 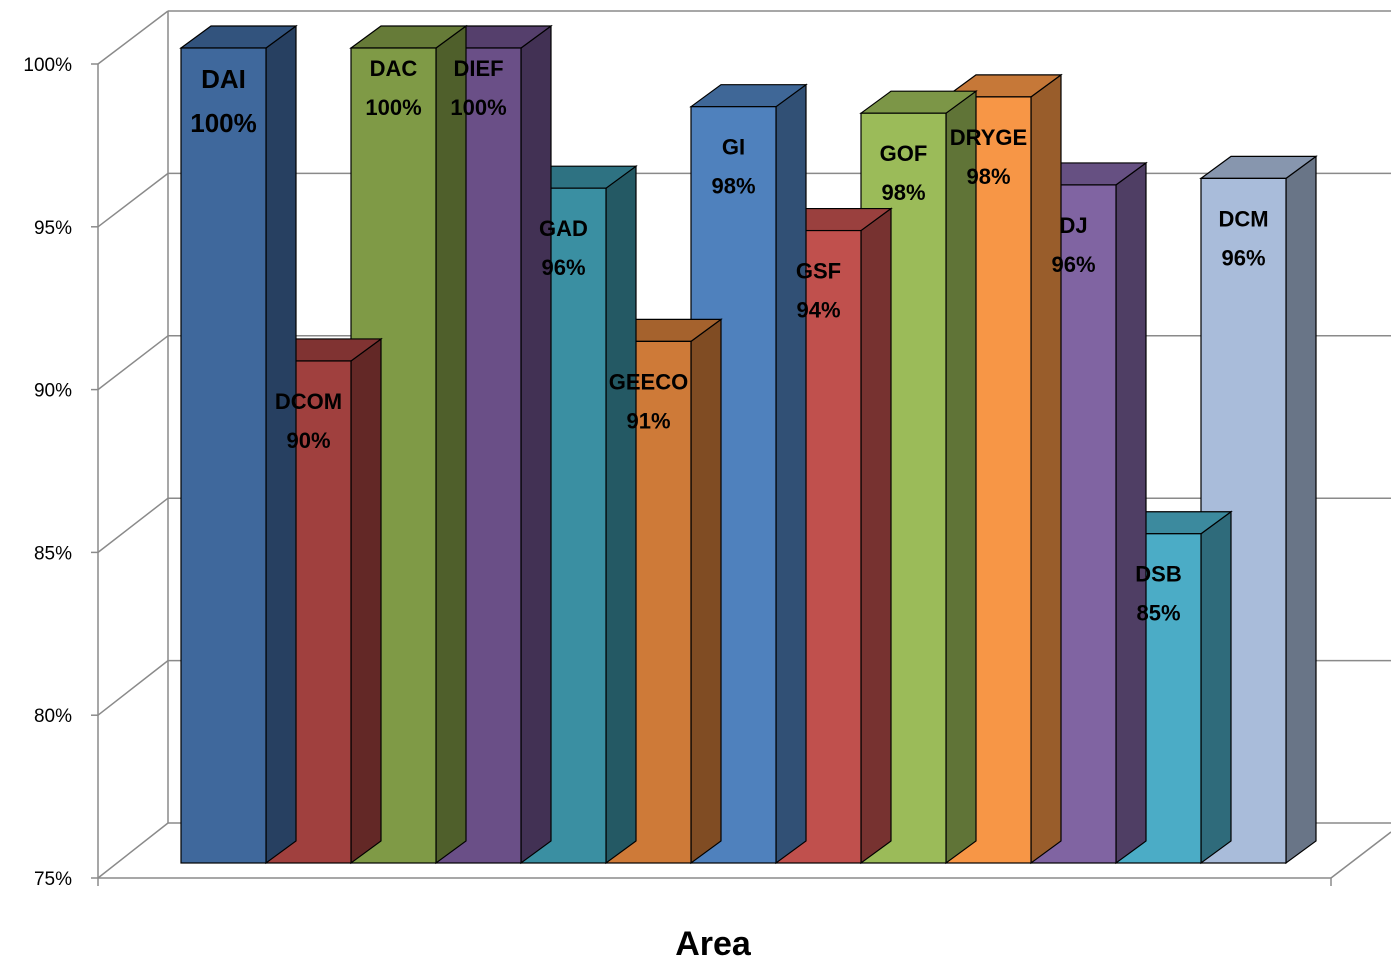 What do you see at coordinates (904, 153) in the screenshot?
I see `data-label-category: GOF` at bounding box center [904, 153].